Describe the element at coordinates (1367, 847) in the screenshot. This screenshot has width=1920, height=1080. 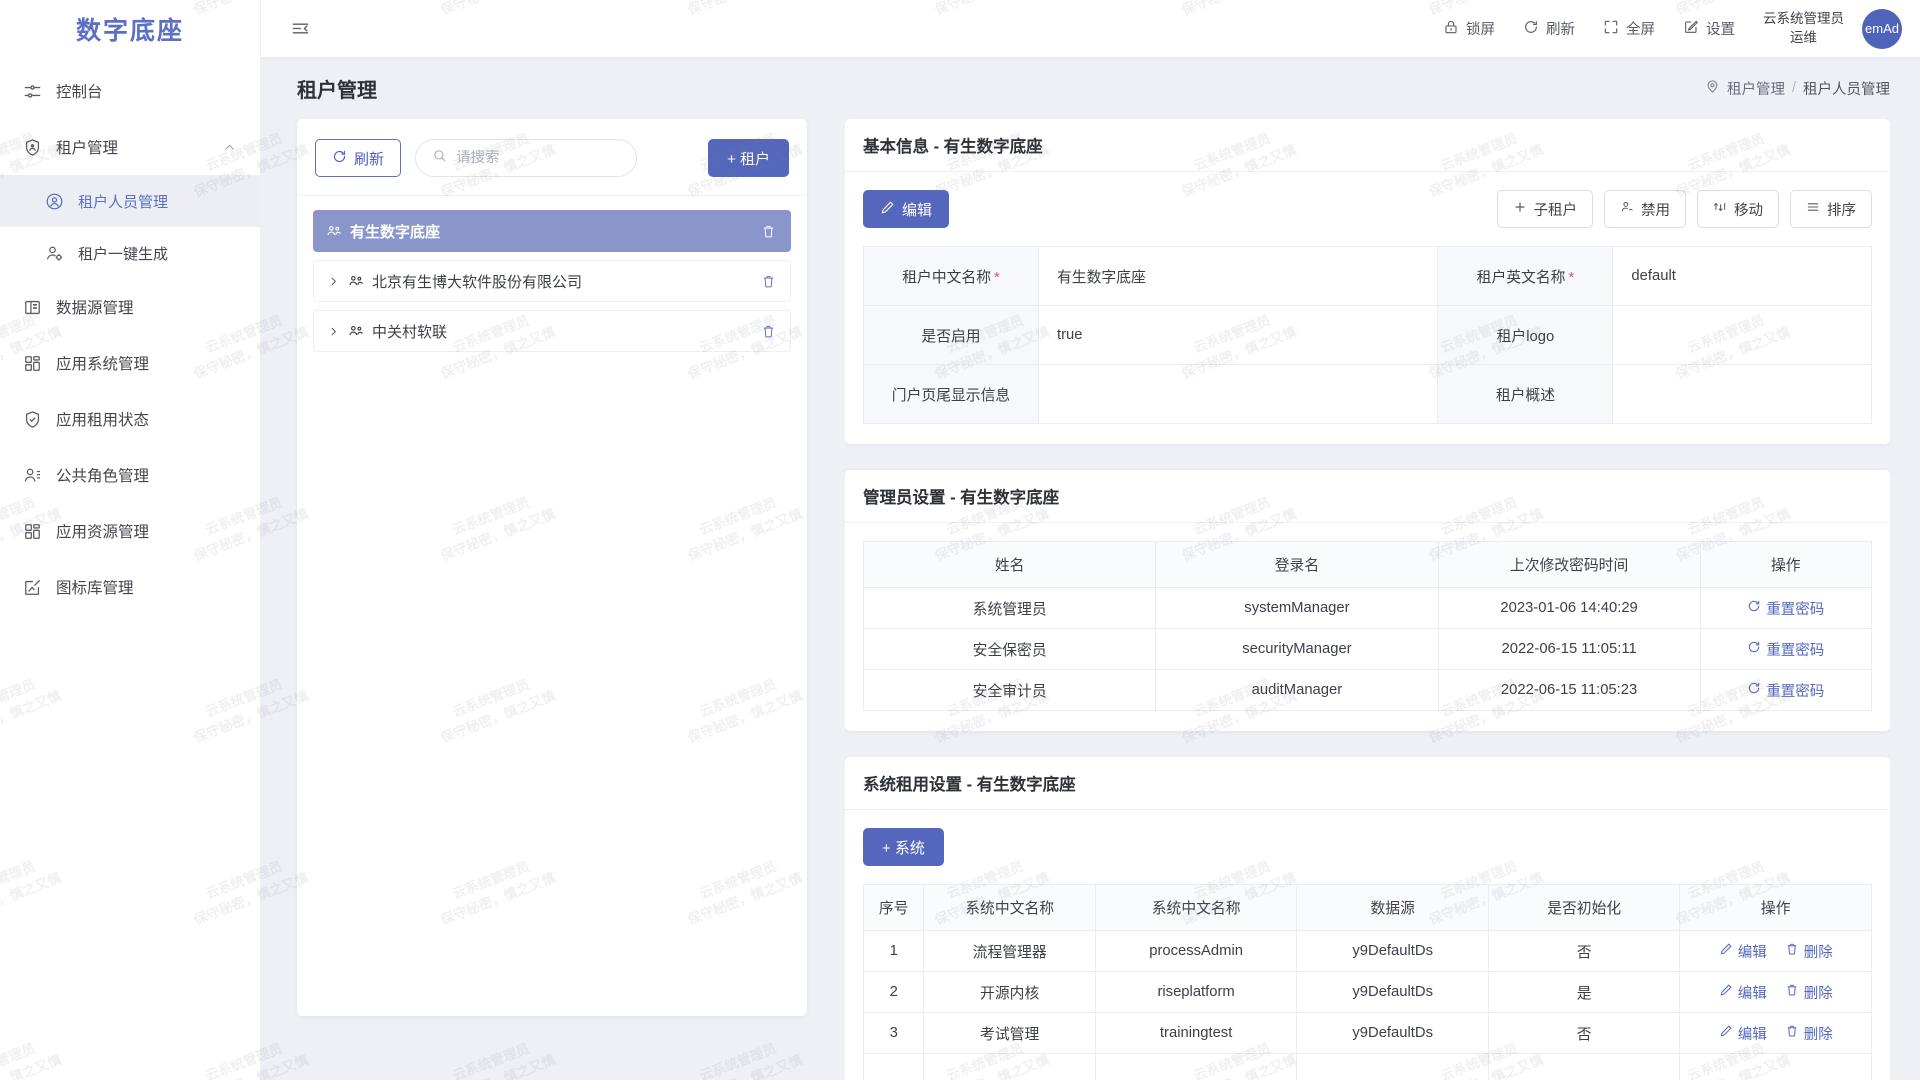
I see `system-rental-actions: + 系统` at that location.